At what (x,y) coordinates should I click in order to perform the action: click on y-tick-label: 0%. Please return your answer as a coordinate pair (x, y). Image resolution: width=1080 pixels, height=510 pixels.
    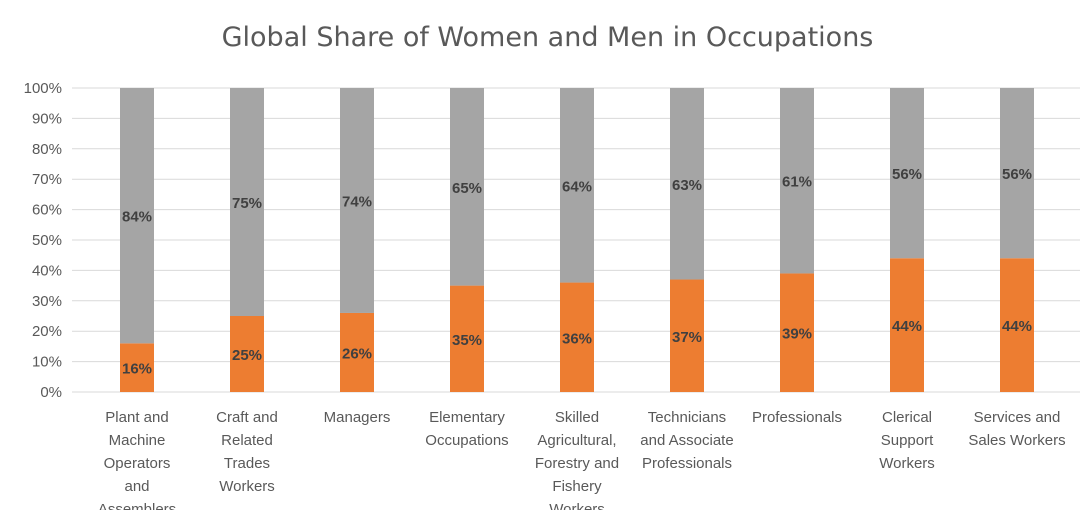
    Looking at the image, I should click on (51, 392).